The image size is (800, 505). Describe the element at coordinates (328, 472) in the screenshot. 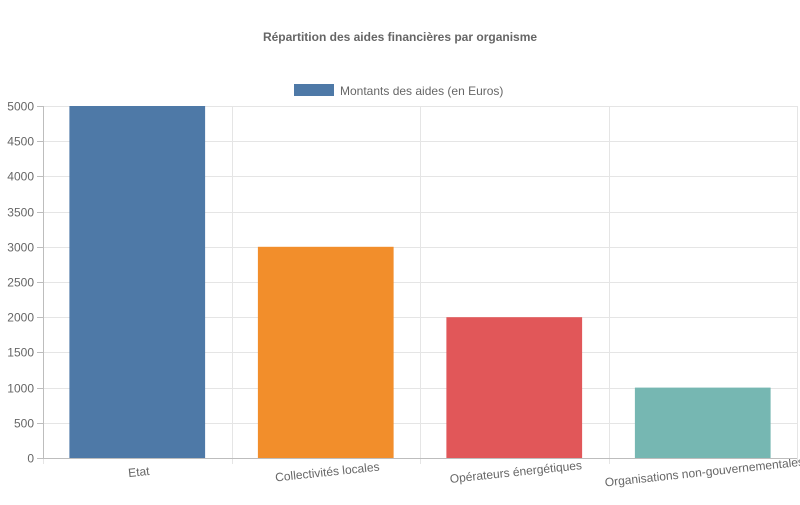

I see `x-tick-label: Collectivités locales` at that location.